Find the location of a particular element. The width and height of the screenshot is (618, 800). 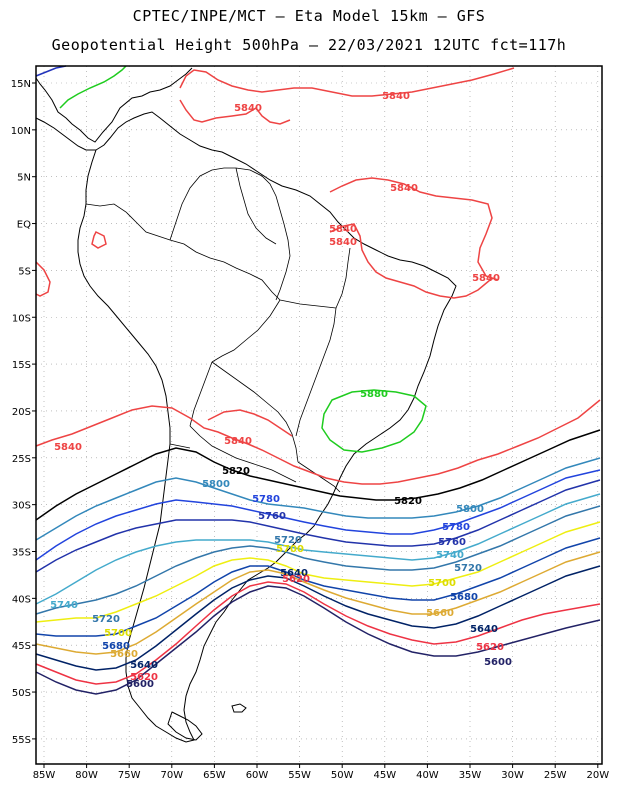

lat-tick-label: 35S is located at coordinates (21, 553).